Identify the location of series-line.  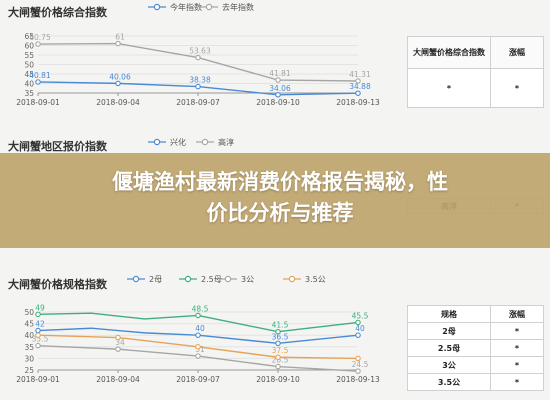
(198, 322).